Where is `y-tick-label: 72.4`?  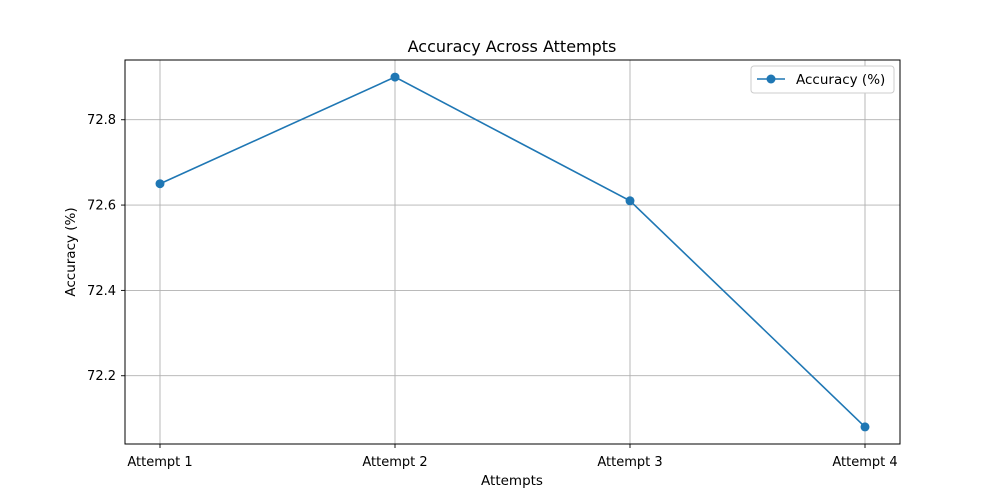 y-tick-label: 72.4 is located at coordinates (101, 291).